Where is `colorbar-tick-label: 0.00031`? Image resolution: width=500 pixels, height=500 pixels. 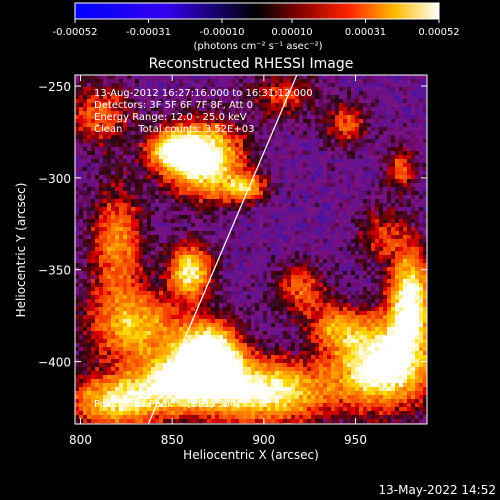
colorbar-tick-label: 0.00031 is located at coordinates (365, 32).